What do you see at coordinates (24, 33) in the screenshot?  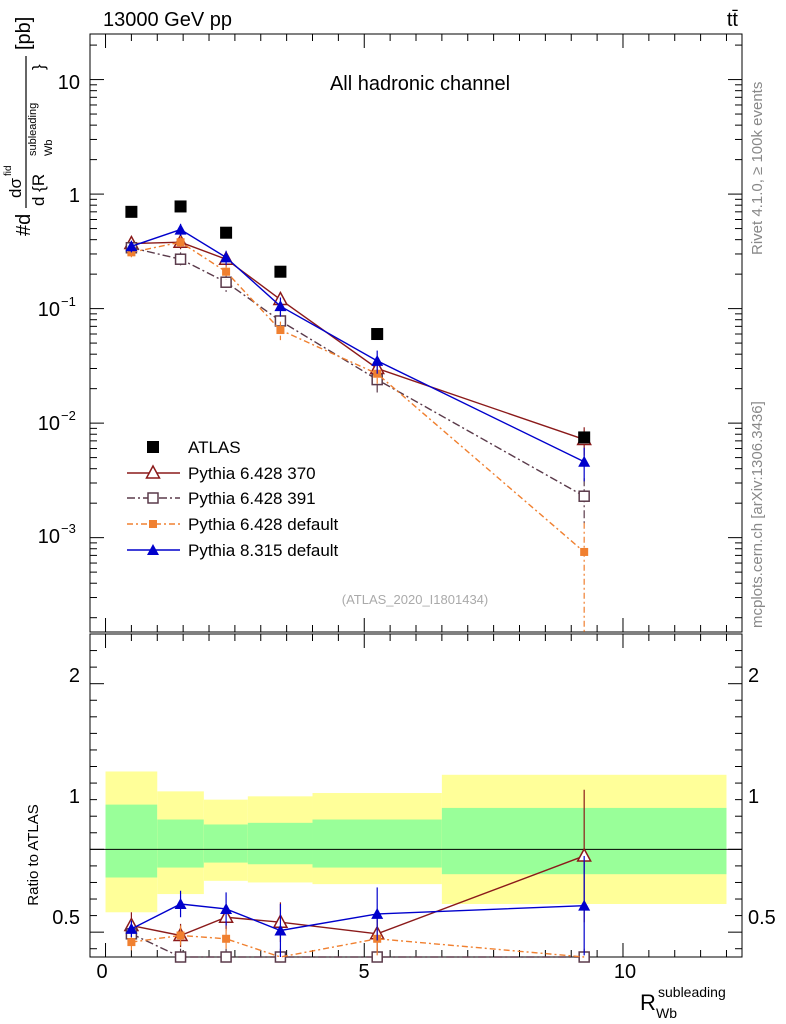 I see `y-label-unit: [pb]` at bounding box center [24, 33].